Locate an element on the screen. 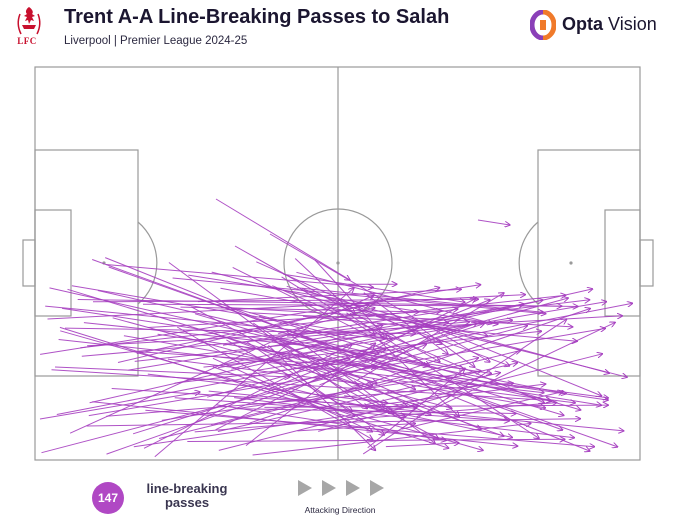 Image resolution: width=680 pixels, height=524 pixels. page-subtitle: Liverpool | Premier League 2024-25 is located at coordinates (156, 41).